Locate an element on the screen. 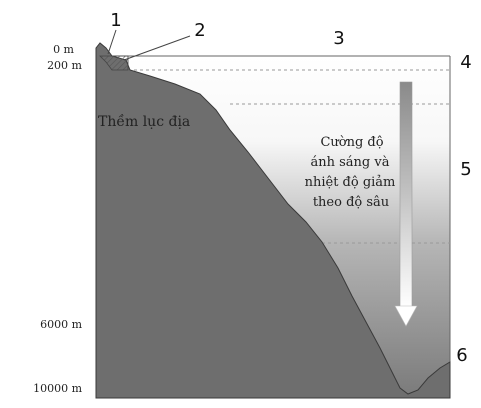  depth-label-200m: 200 m is located at coordinates (64, 65).